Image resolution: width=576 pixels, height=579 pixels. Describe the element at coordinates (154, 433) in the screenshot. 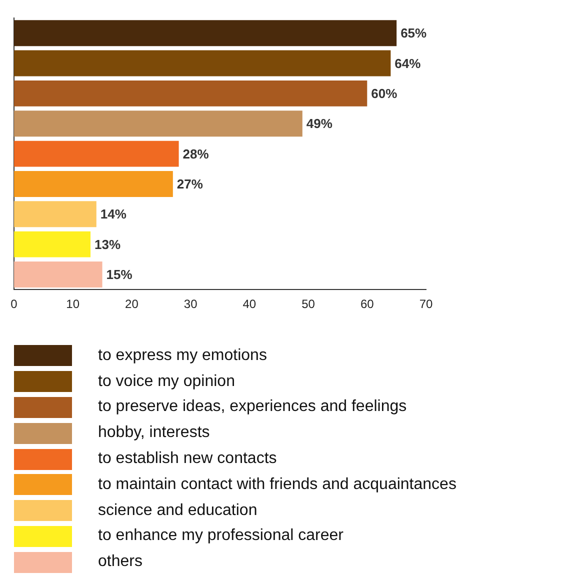

I see `legend-label: hobby, interests` at that location.